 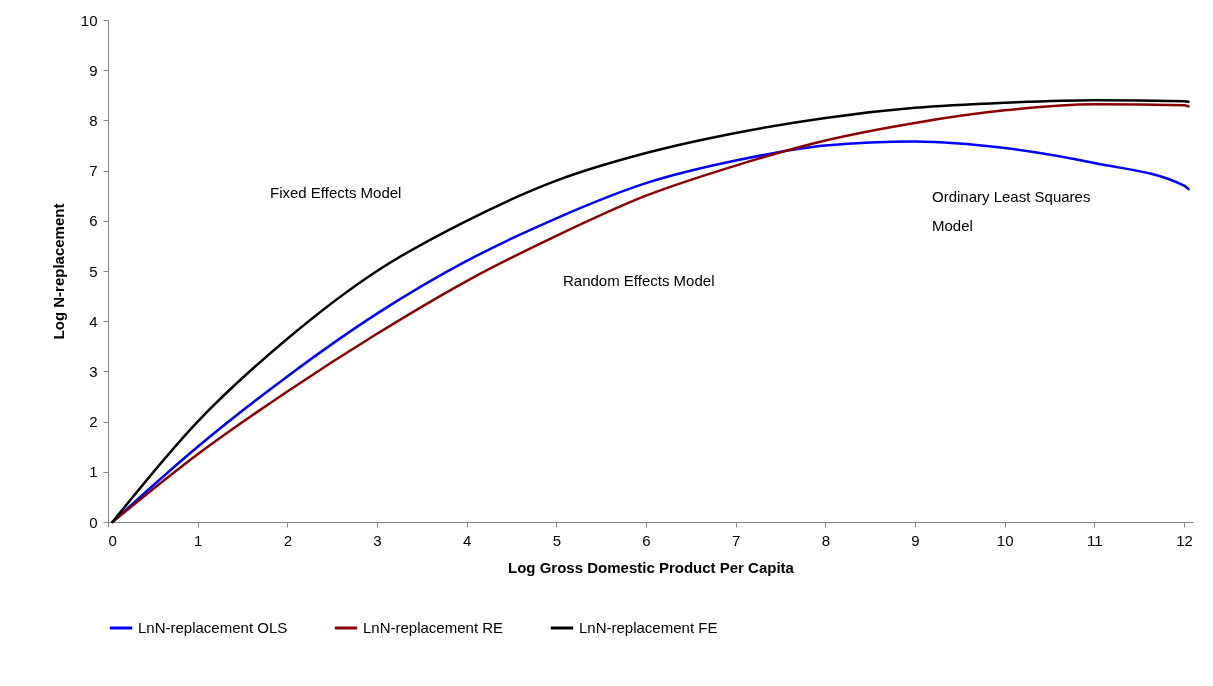 I want to click on y-axis-title: Log N-replacement, so click(x=58, y=271).